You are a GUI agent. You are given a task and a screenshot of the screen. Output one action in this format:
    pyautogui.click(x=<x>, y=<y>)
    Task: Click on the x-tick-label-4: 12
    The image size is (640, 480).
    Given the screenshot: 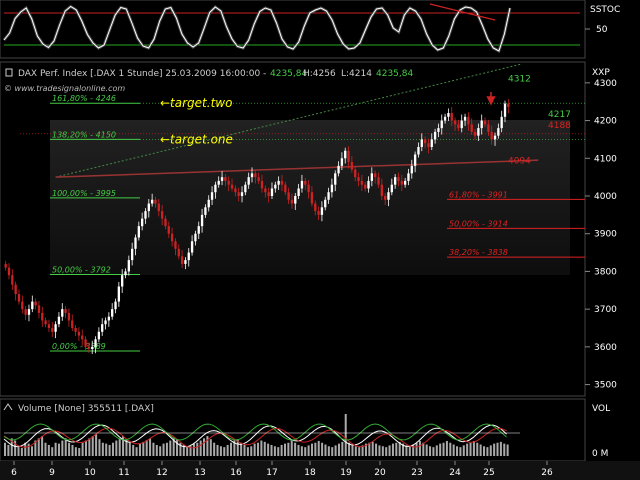 What is the action you would take?
    pyautogui.click(x=161, y=473)
    